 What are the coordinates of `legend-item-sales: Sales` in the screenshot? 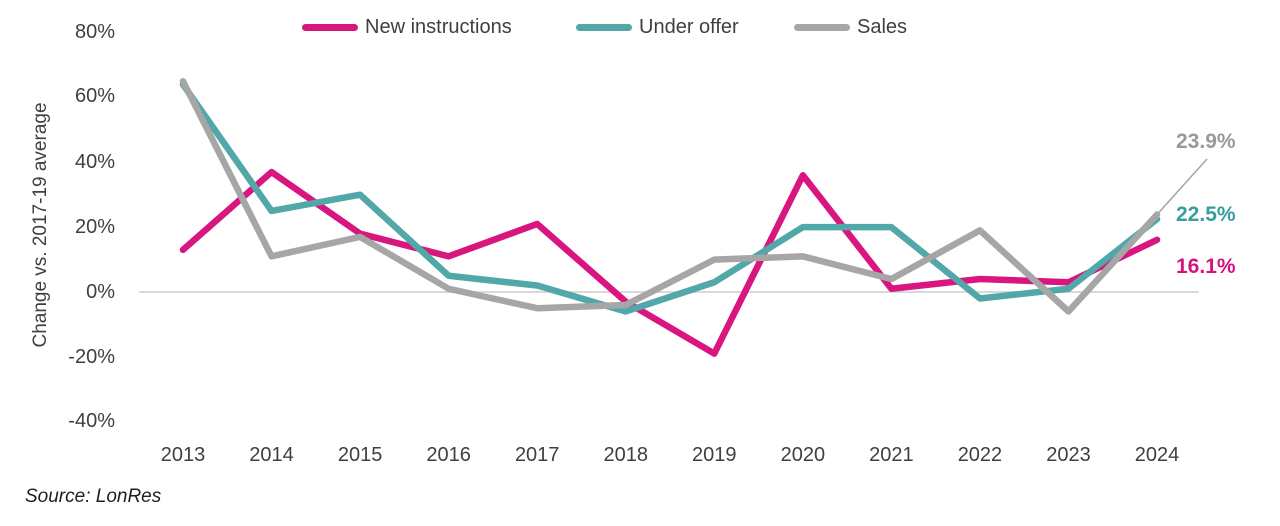 It's located at (850, 27).